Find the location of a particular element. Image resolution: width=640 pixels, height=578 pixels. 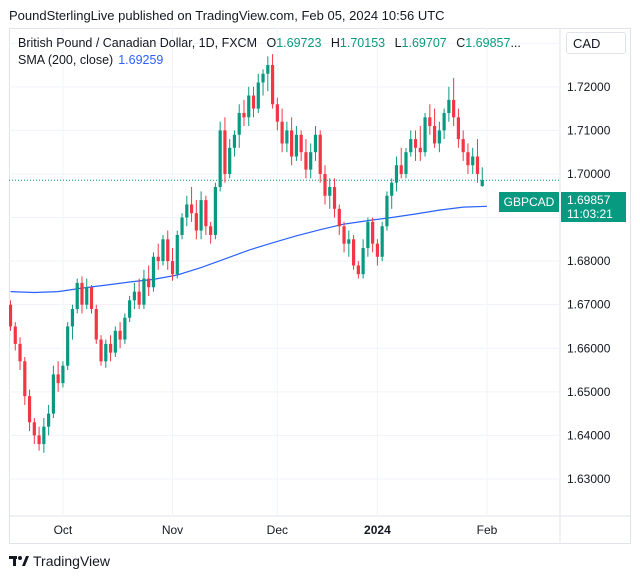

time-tick-label: 2024 is located at coordinates (377, 530).